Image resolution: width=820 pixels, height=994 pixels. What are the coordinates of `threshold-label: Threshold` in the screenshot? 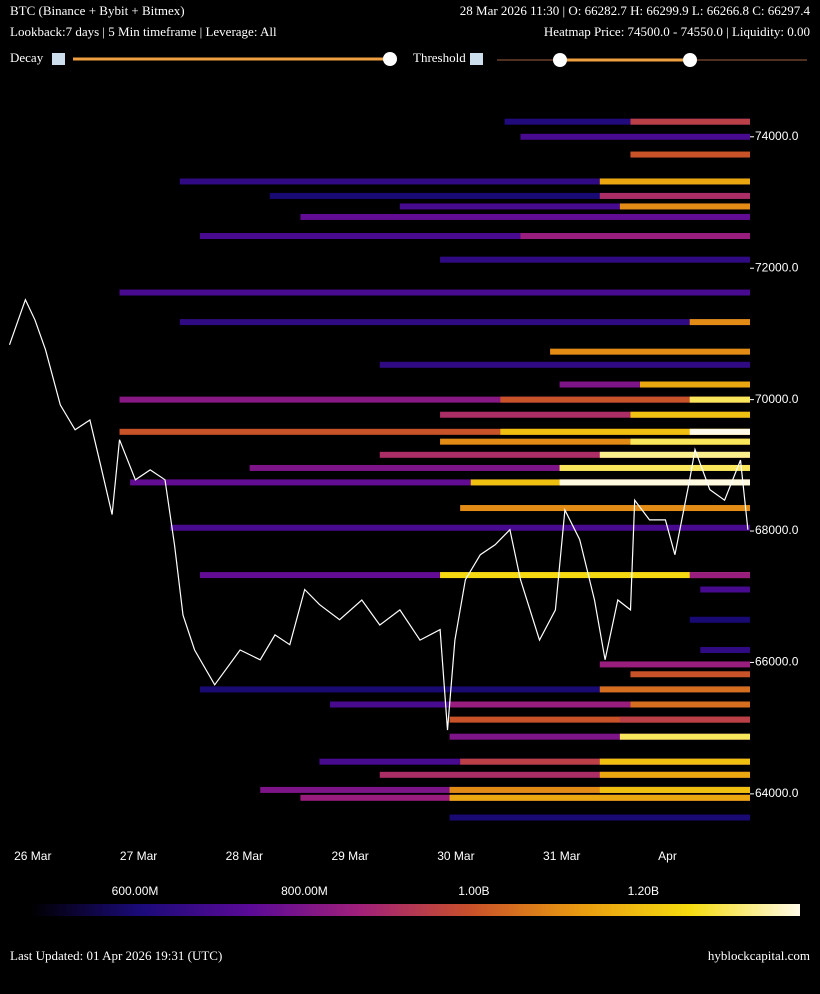 It's located at (439, 57).